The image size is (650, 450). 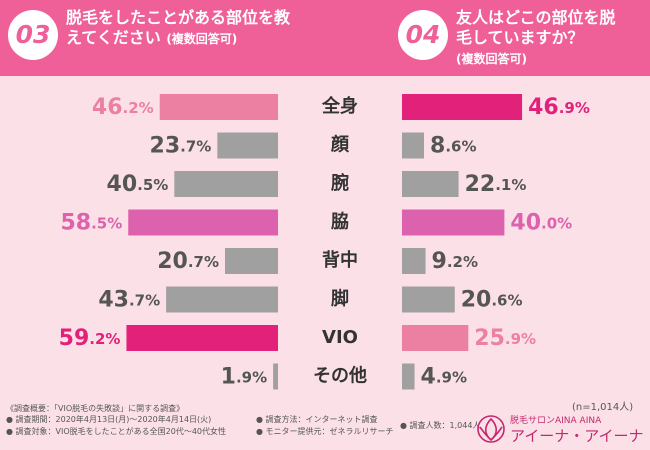 I want to click on value-label: 1.9%, so click(x=244, y=377).